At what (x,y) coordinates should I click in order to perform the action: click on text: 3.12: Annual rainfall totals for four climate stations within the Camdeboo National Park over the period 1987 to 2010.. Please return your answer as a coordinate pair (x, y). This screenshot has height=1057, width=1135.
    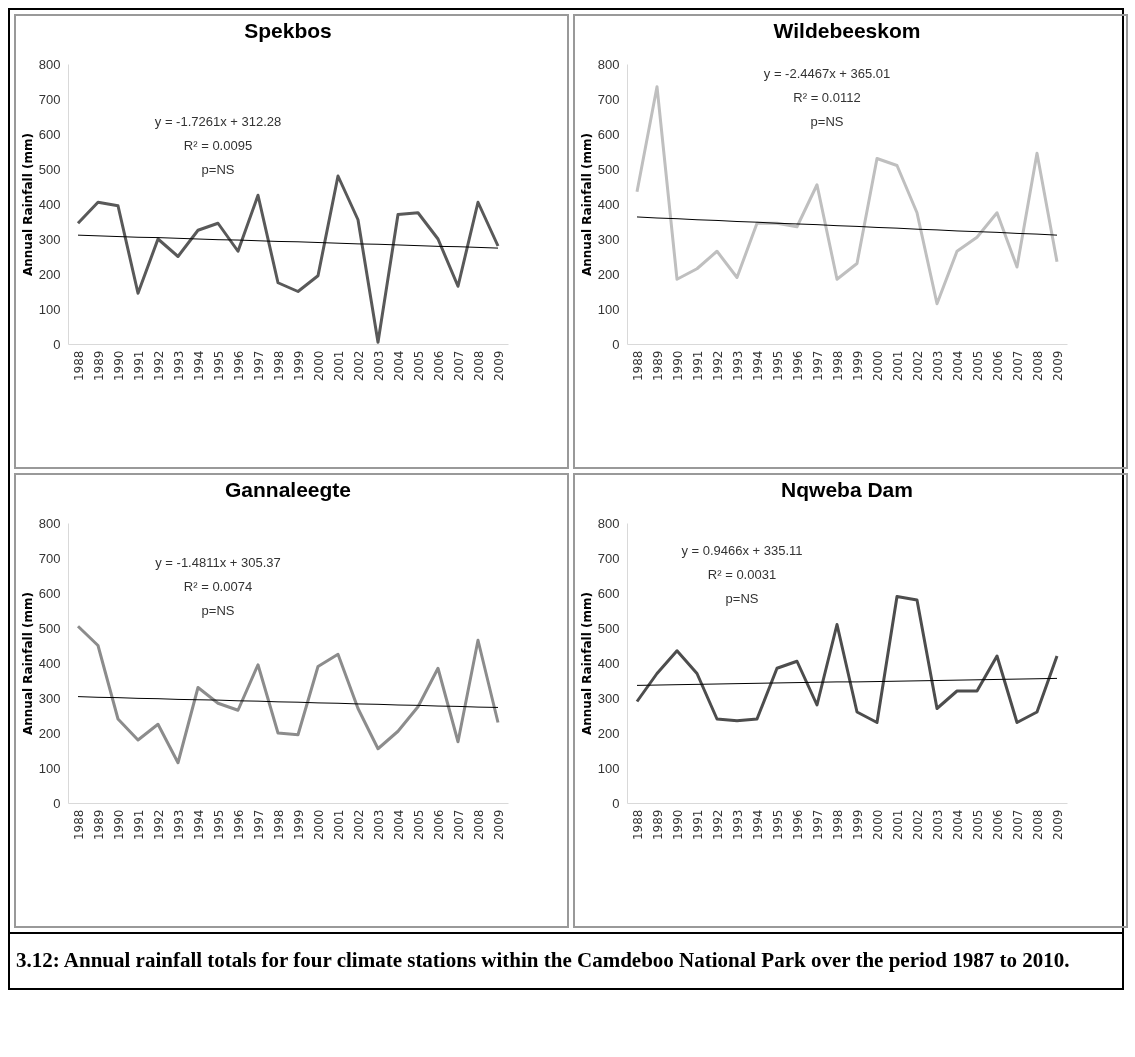
    Looking at the image, I should click on (566, 962).